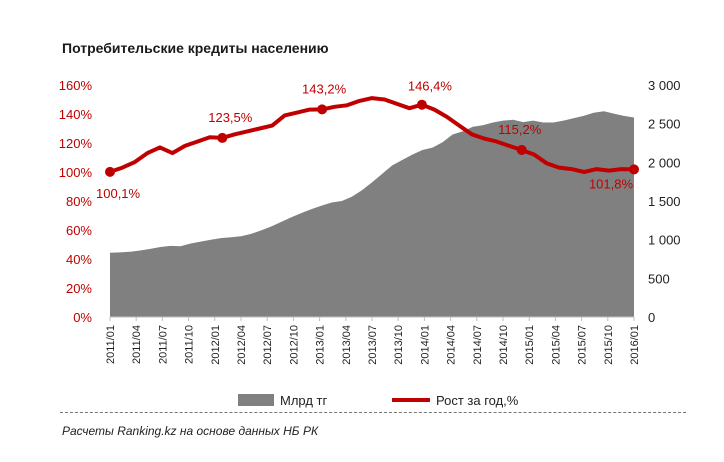 Image resolution: width=724 pixels, height=462 pixels. What do you see at coordinates (76, 143) in the screenshot?
I see `left-axis-tick-label: 120%` at bounding box center [76, 143].